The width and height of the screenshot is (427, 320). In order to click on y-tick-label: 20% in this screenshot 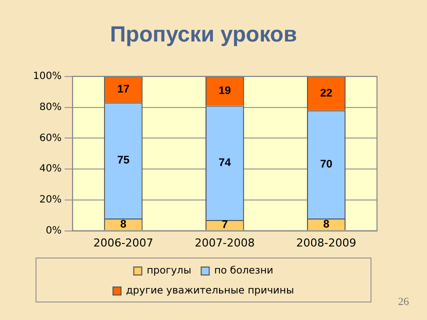, I will do `click(50, 200)`.